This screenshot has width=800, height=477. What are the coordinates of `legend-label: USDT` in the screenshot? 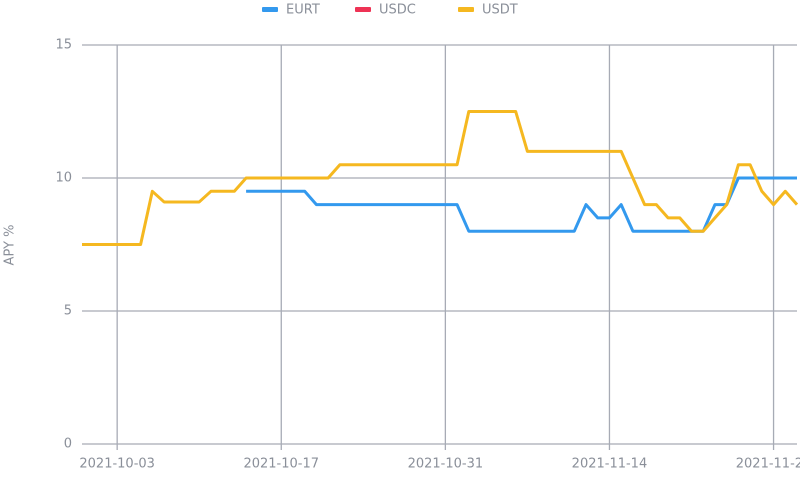 It's located at (500, 10).